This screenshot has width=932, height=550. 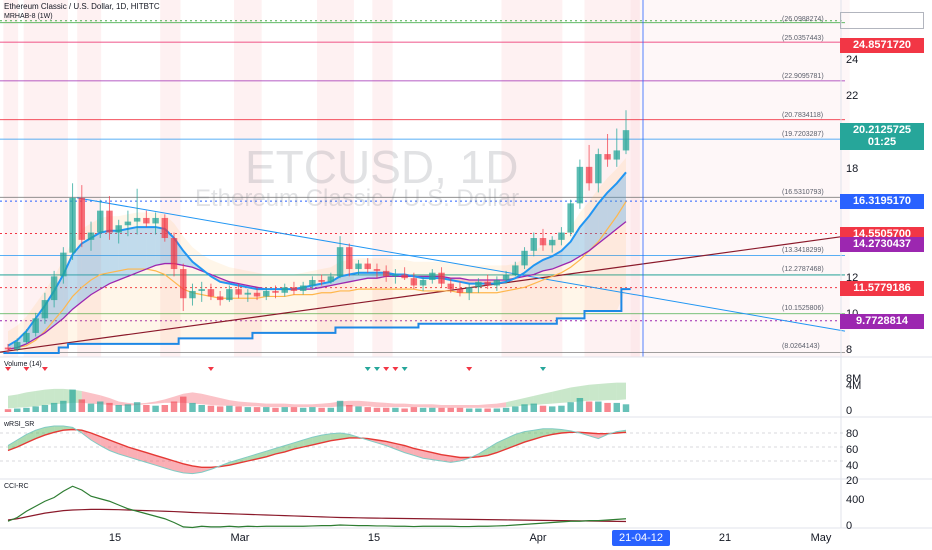 I want to click on volume-tick: 0, so click(x=849, y=411).